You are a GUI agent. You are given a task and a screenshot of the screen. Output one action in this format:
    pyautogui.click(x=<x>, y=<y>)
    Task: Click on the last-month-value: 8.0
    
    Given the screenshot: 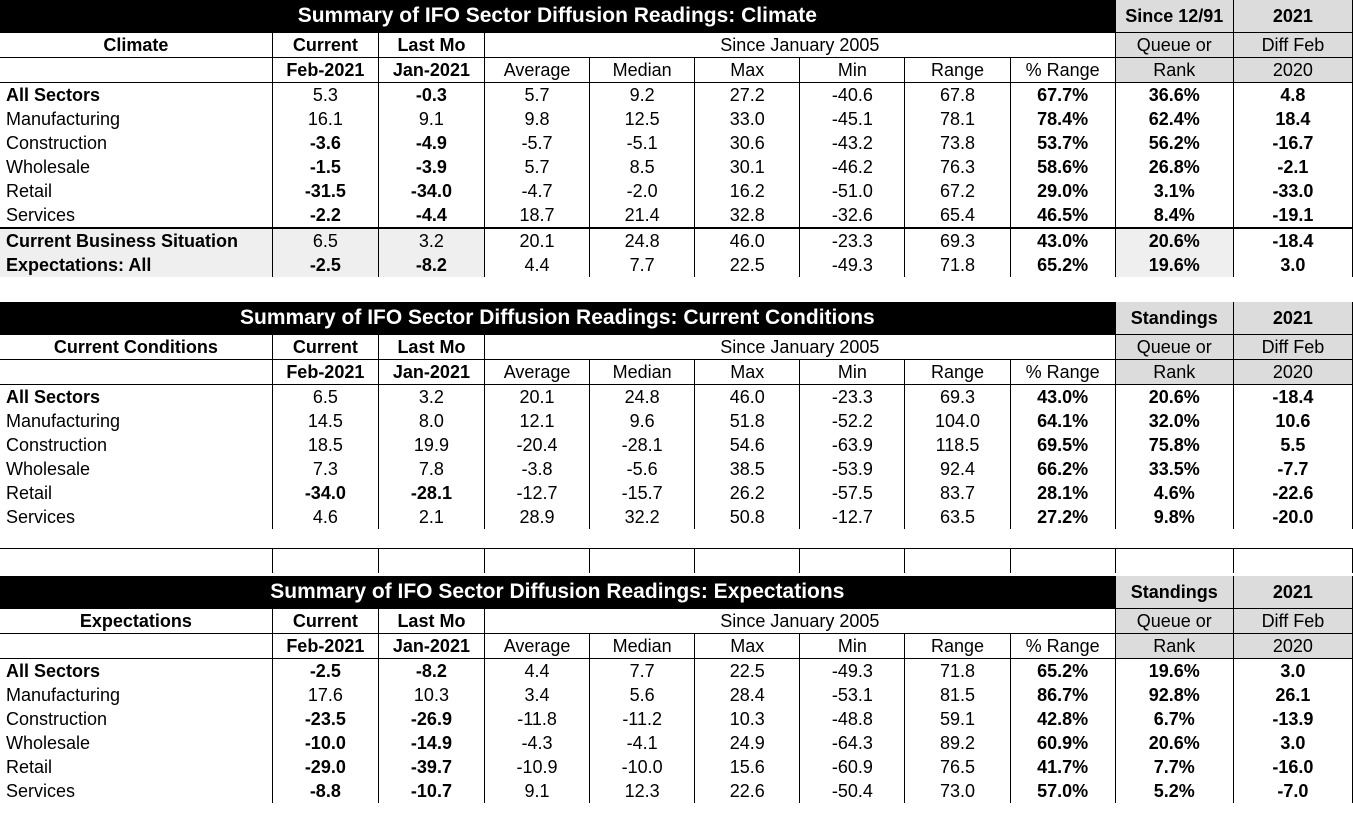 What is the action you would take?
    pyautogui.click(x=432, y=421)
    